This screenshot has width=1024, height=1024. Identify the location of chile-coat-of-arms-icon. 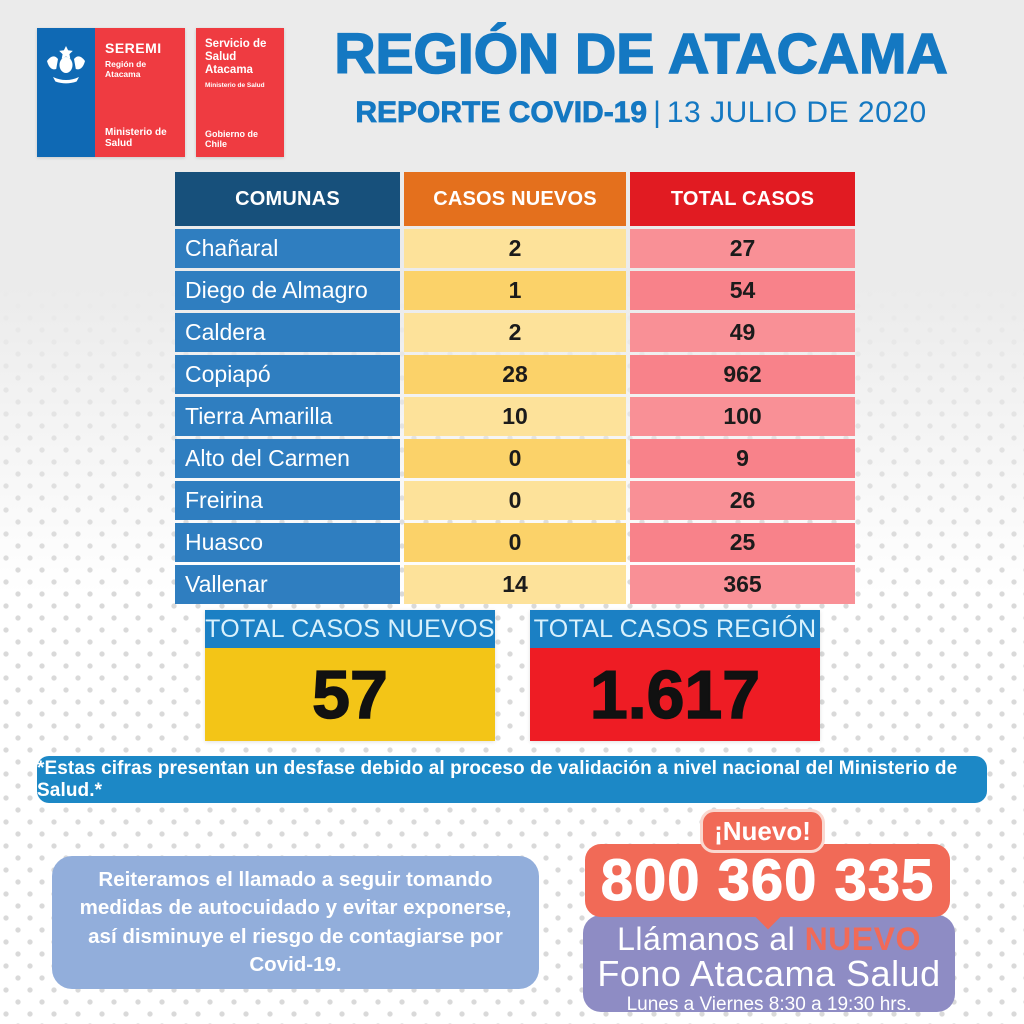
(66, 100).